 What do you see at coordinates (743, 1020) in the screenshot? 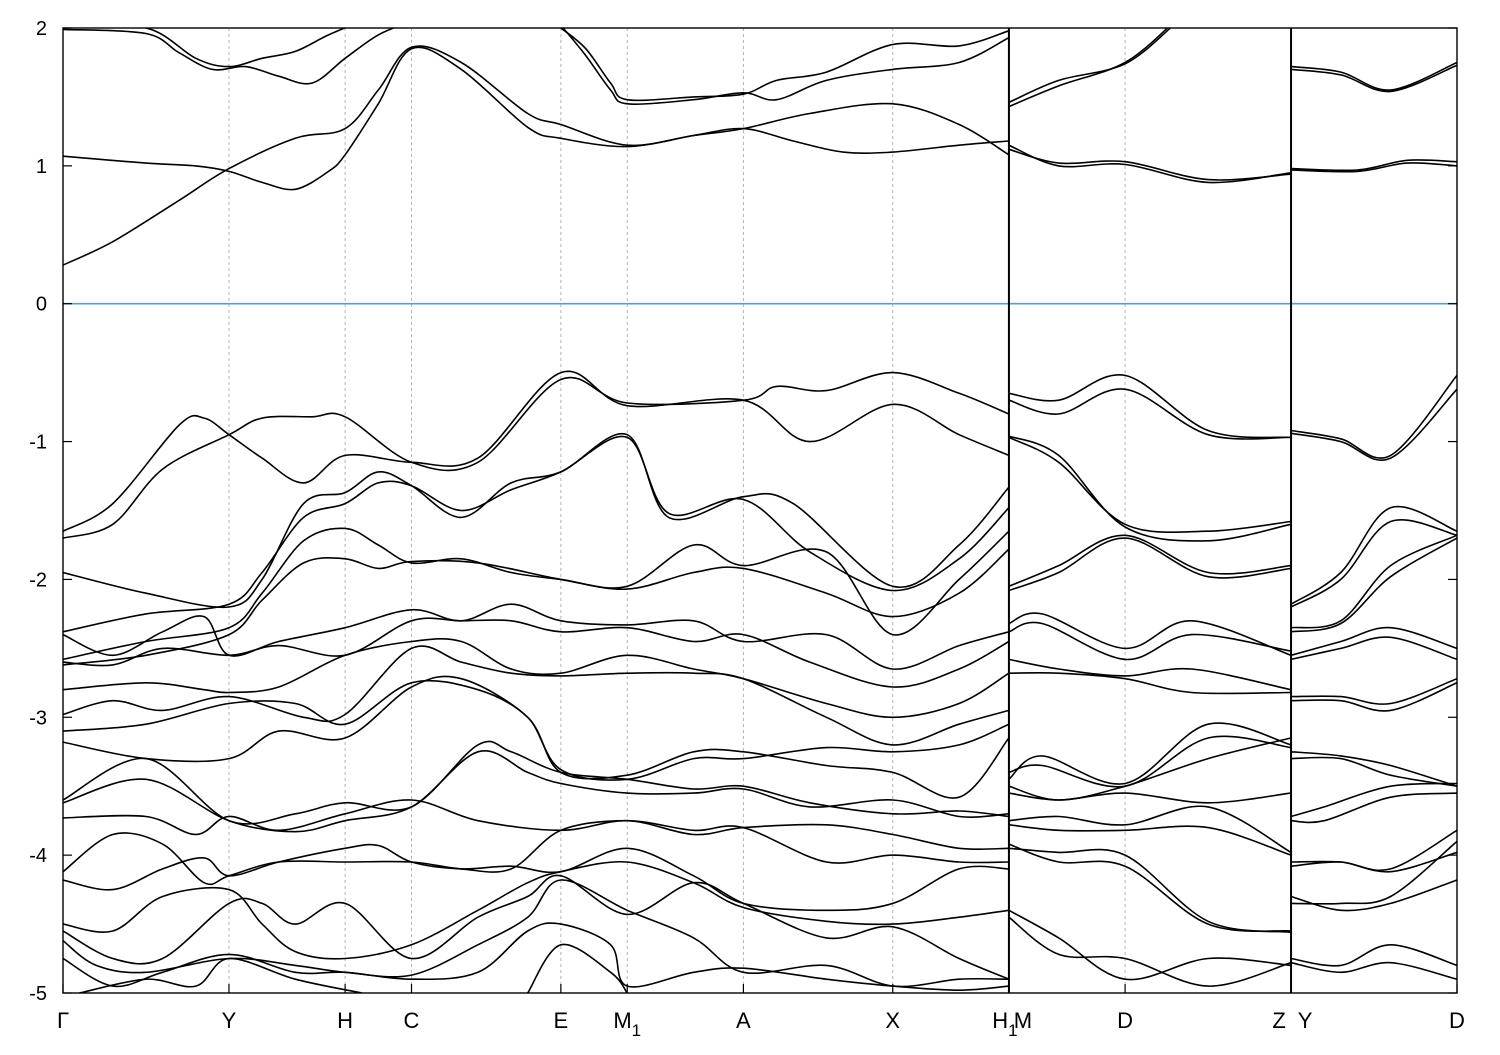
I see `k-point-label-6: A` at bounding box center [743, 1020].